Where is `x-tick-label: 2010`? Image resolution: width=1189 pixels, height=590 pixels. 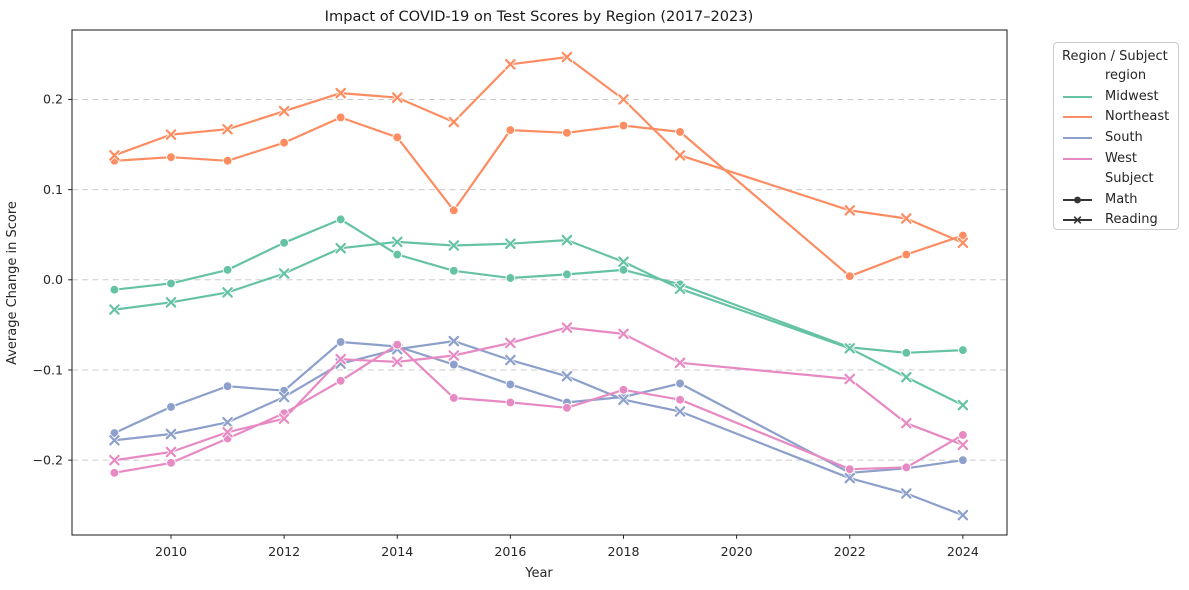 x-tick-label: 2010 is located at coordinates (171, 551).